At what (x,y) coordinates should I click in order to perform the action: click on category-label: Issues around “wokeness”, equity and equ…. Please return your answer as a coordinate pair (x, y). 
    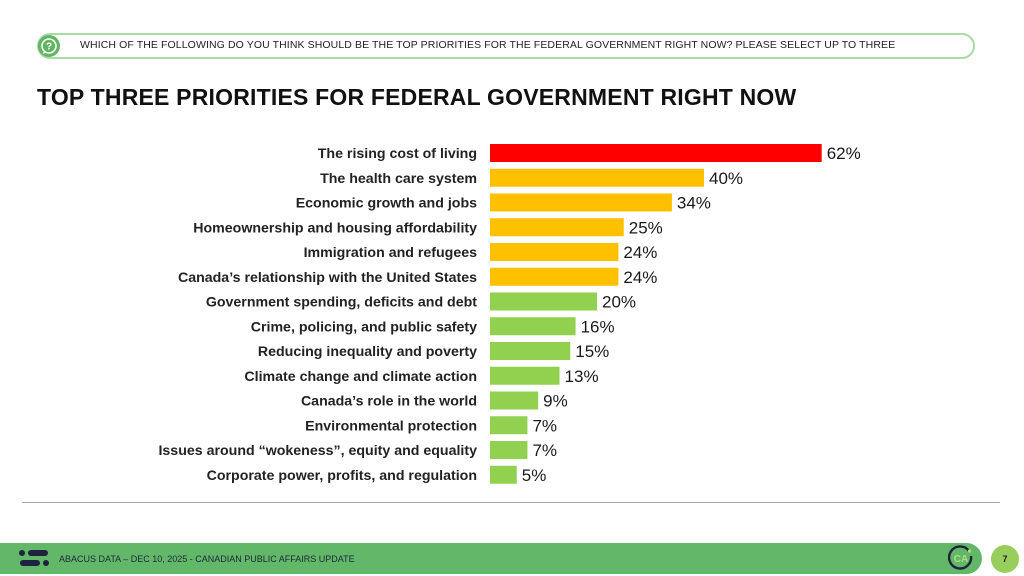
    Looking at the image, I should click on (317, 451).